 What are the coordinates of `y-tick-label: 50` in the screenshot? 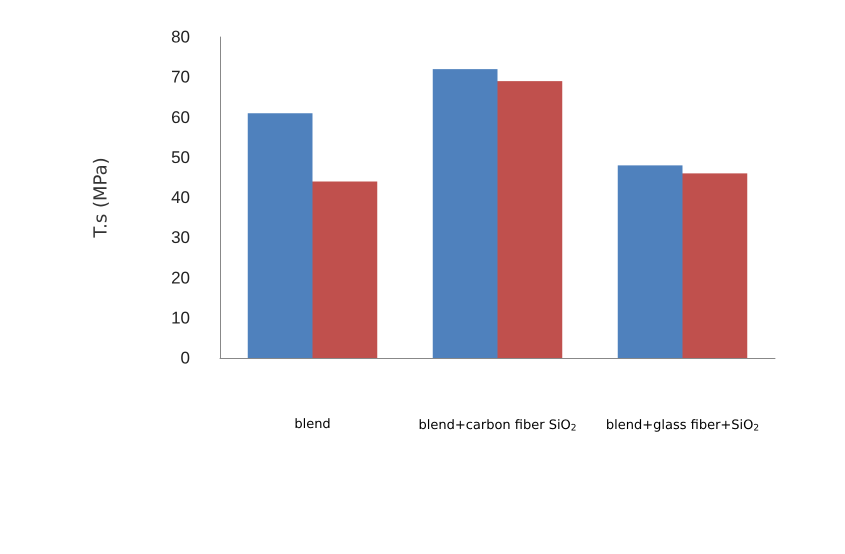 It's located at (180, 157).